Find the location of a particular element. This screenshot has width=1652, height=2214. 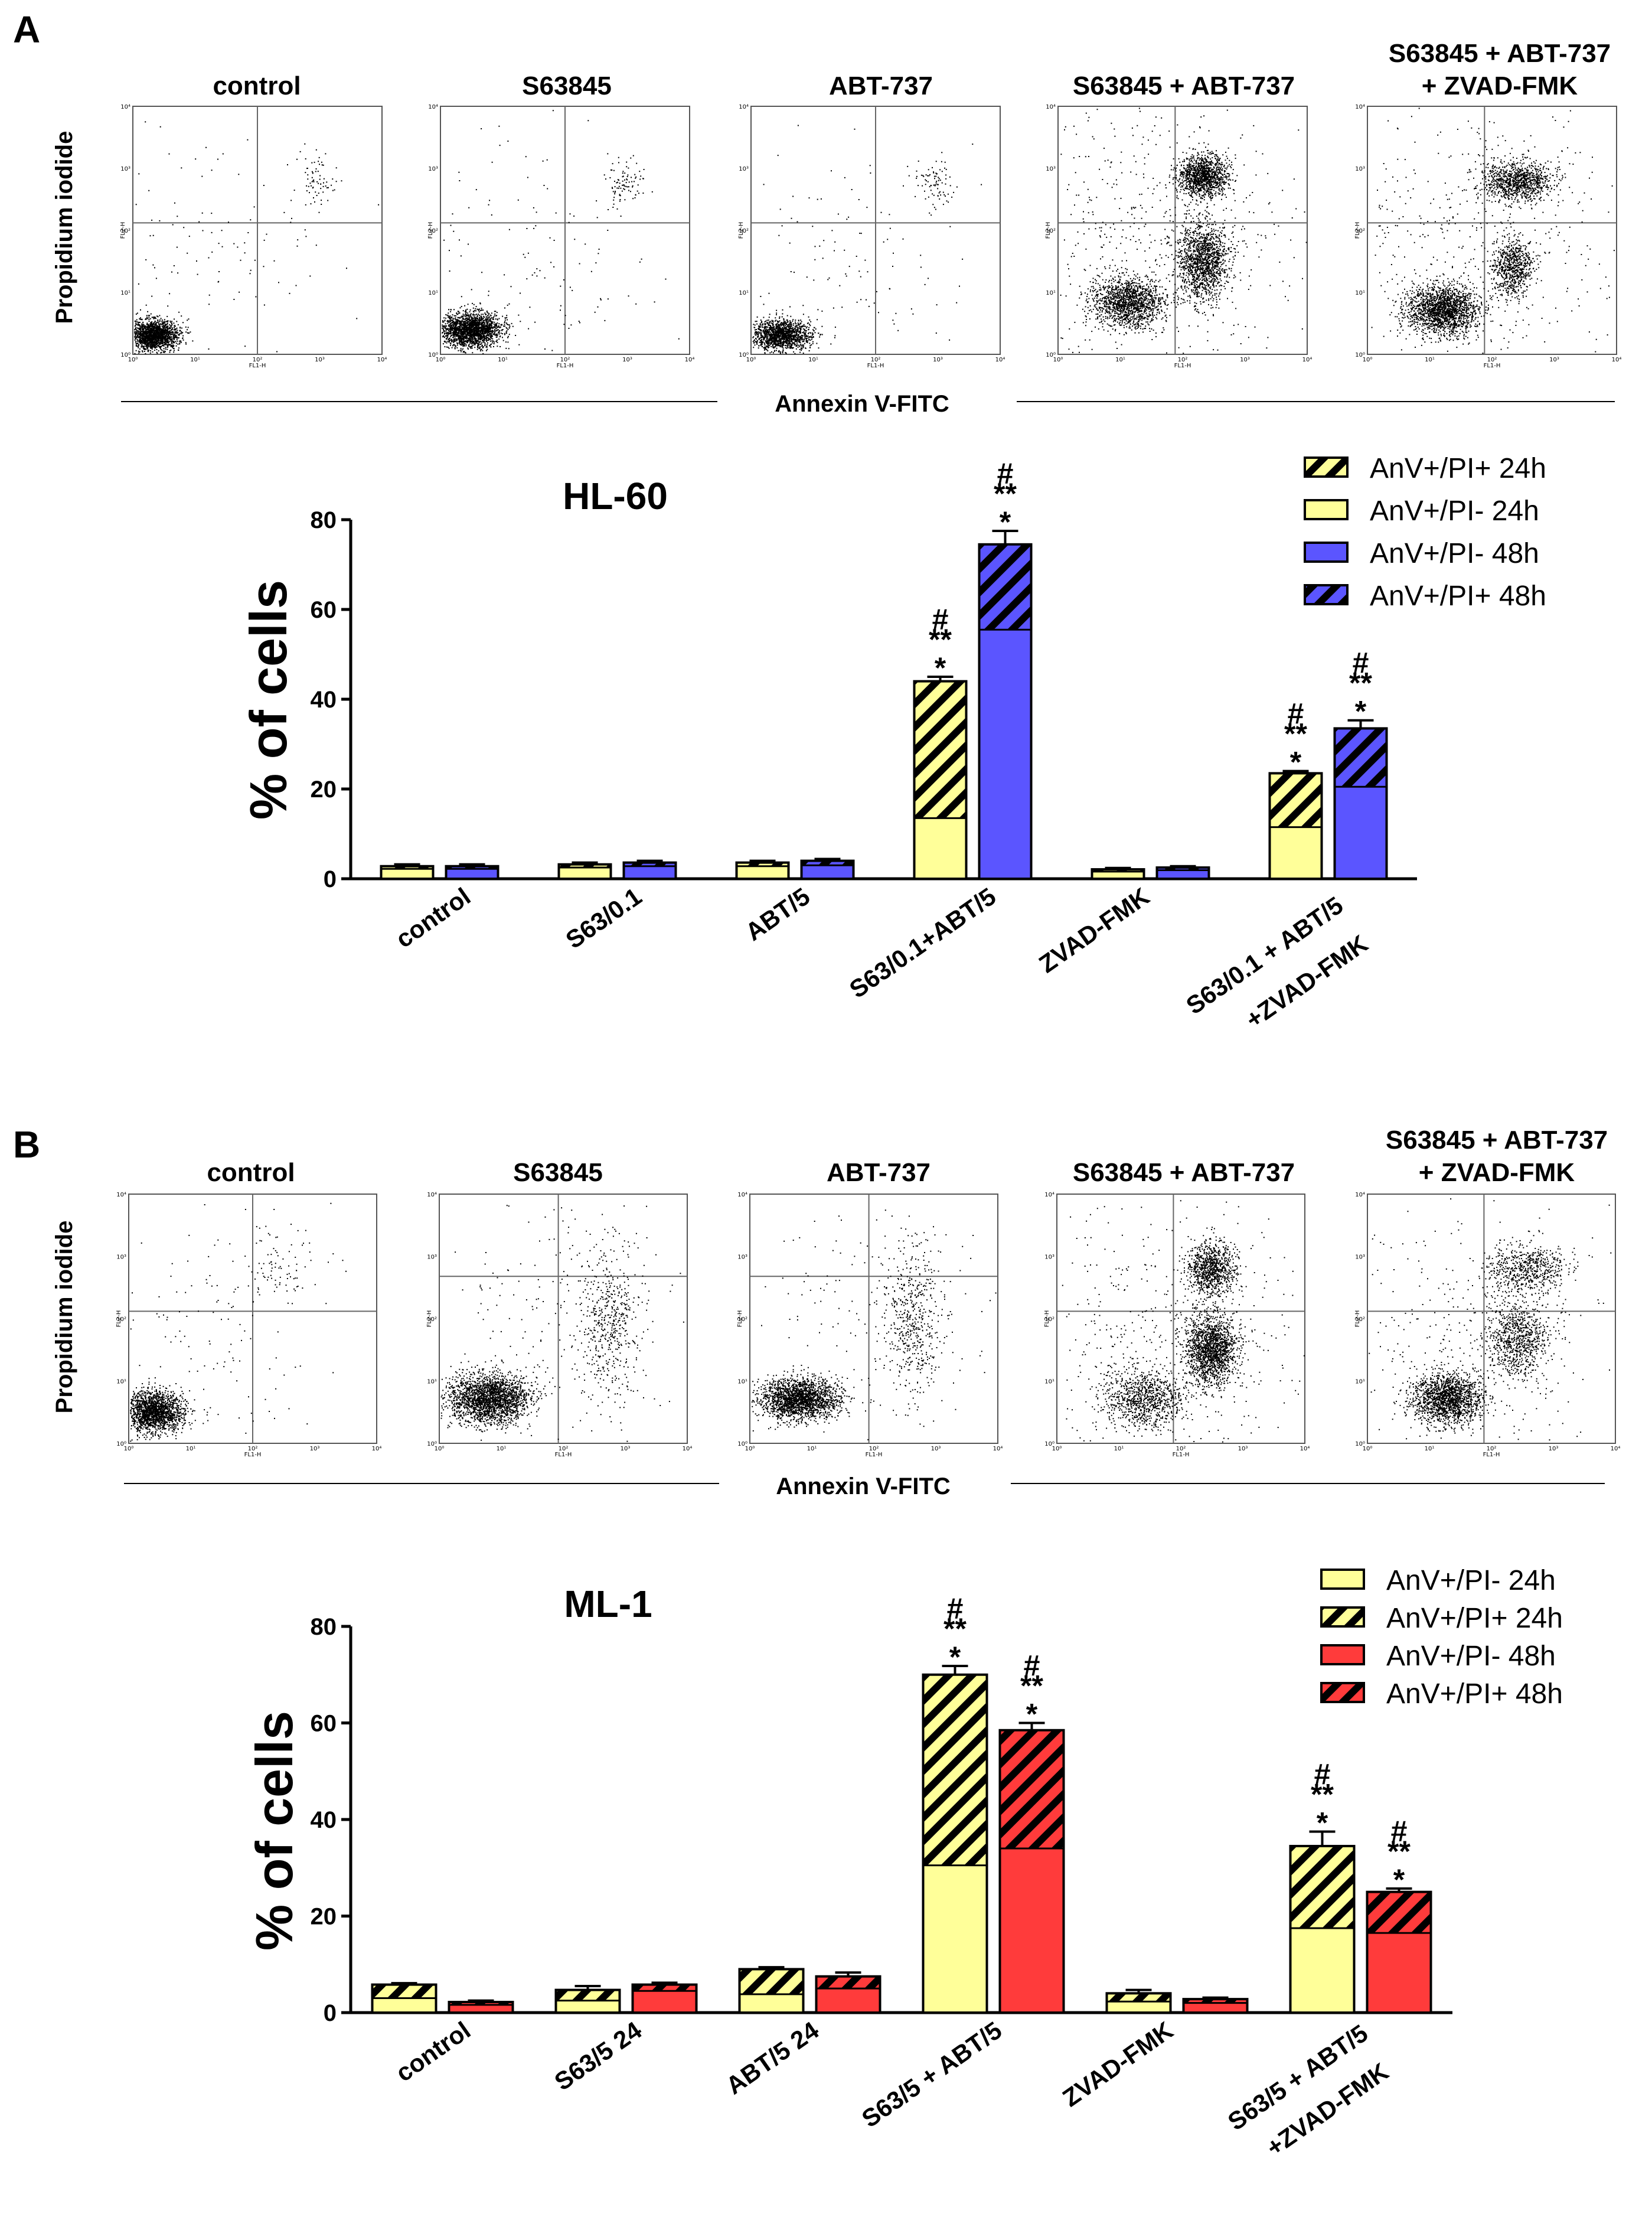

category-label: ABT/5 24 is located at coordinates (772, 2058).